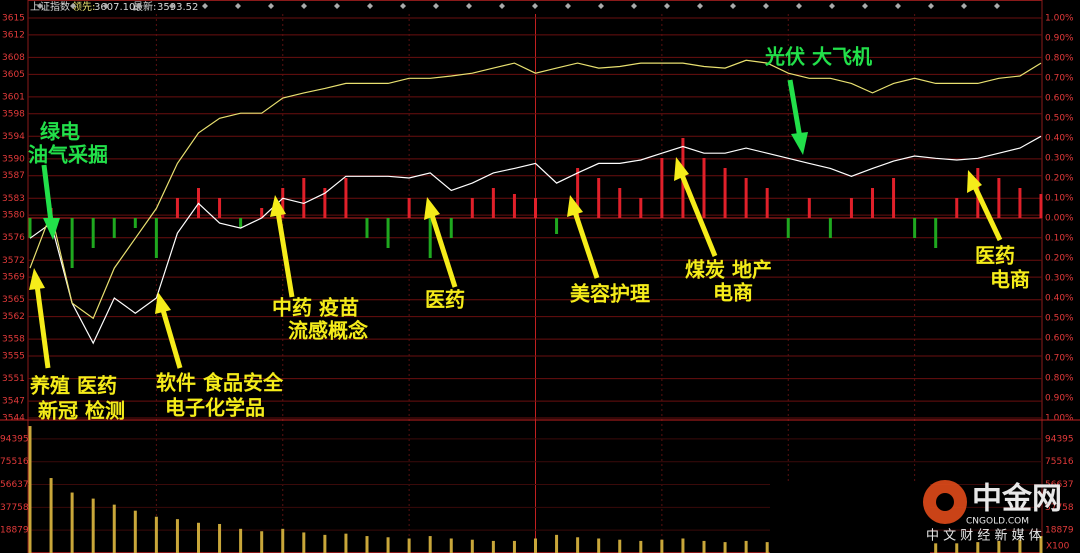 The width and height of the screenshot is (1080, 553). I want to click on volume-tick-label: 37758, so click(1059, 508).